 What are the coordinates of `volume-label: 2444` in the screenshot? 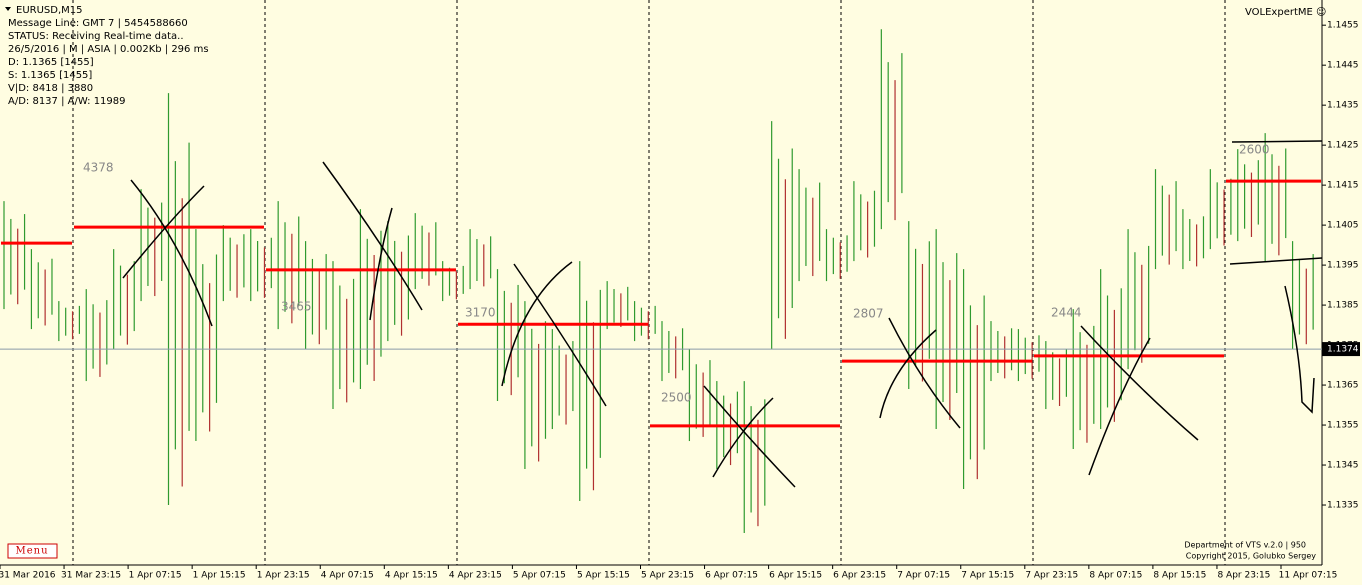 It's located at (1066, 313).